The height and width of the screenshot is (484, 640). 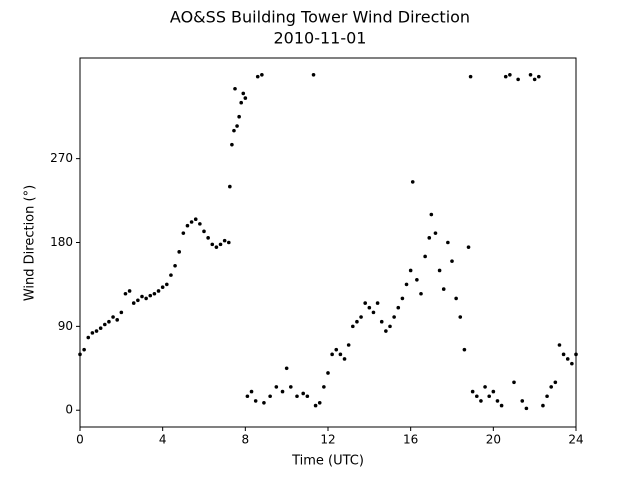 I want to click on x-tick-label: 8, so click(x=246, y=440).